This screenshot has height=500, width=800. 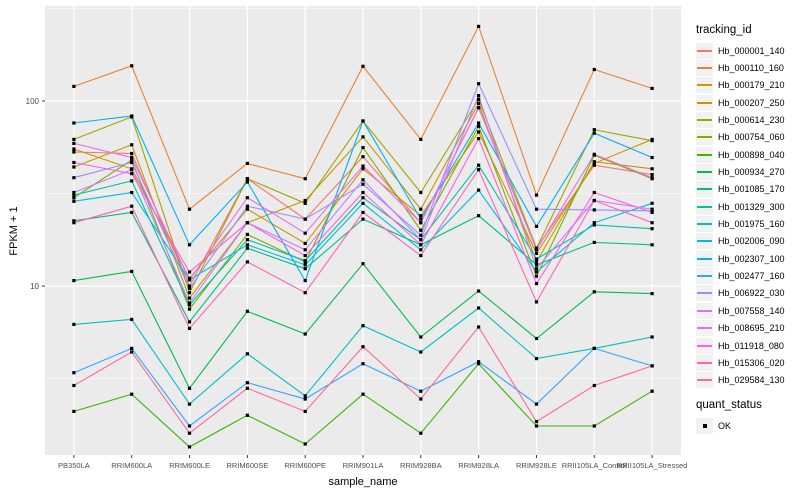 I want to click on legend-item: Hb_006922_030, so click(x=748, y=293).